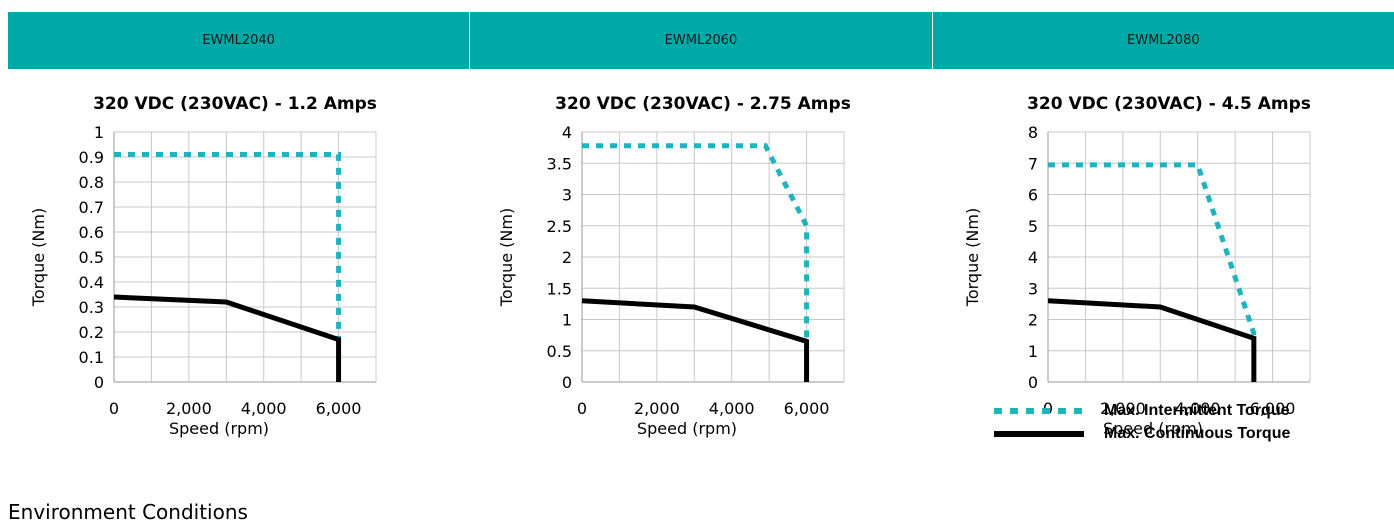  Describe the element at coordinates (238, 40) in the screenshot. I see `header-model-ewml2040: EWML2040` at that location.